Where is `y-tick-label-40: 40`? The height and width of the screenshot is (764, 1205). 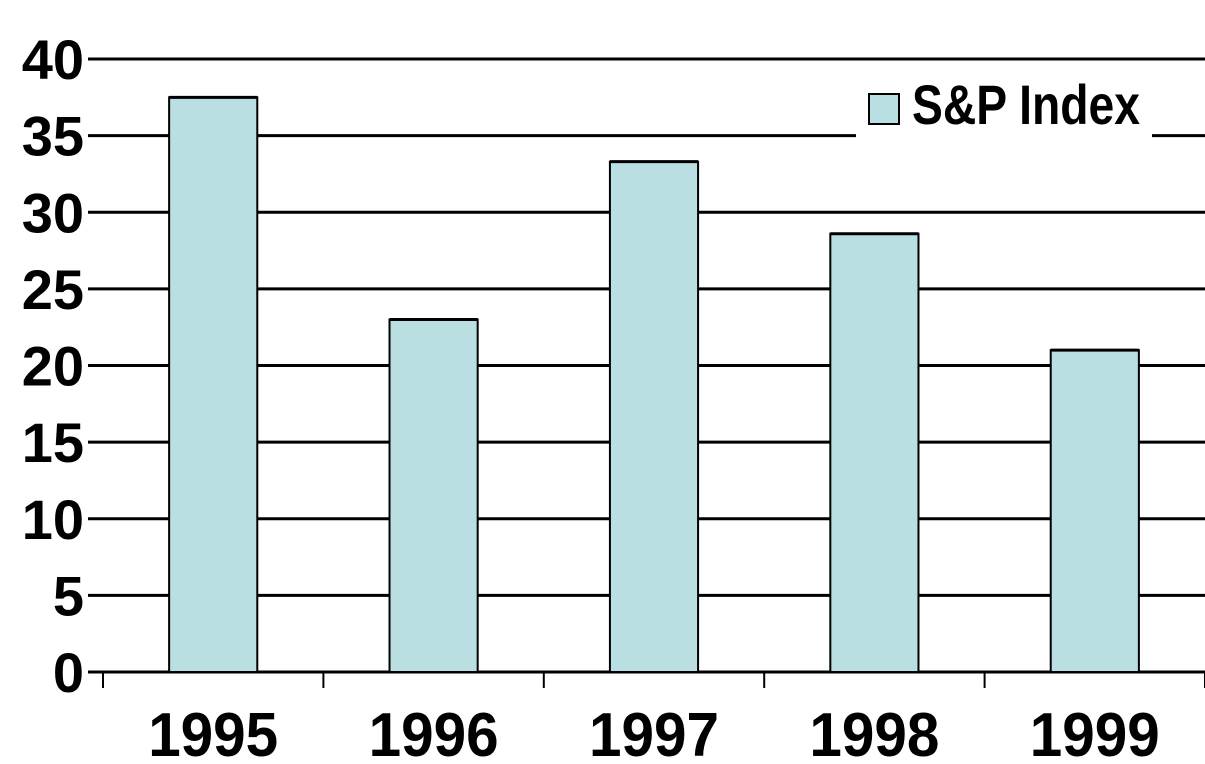
y-tick-label-40: 40 is located at coordinates (53, 59).